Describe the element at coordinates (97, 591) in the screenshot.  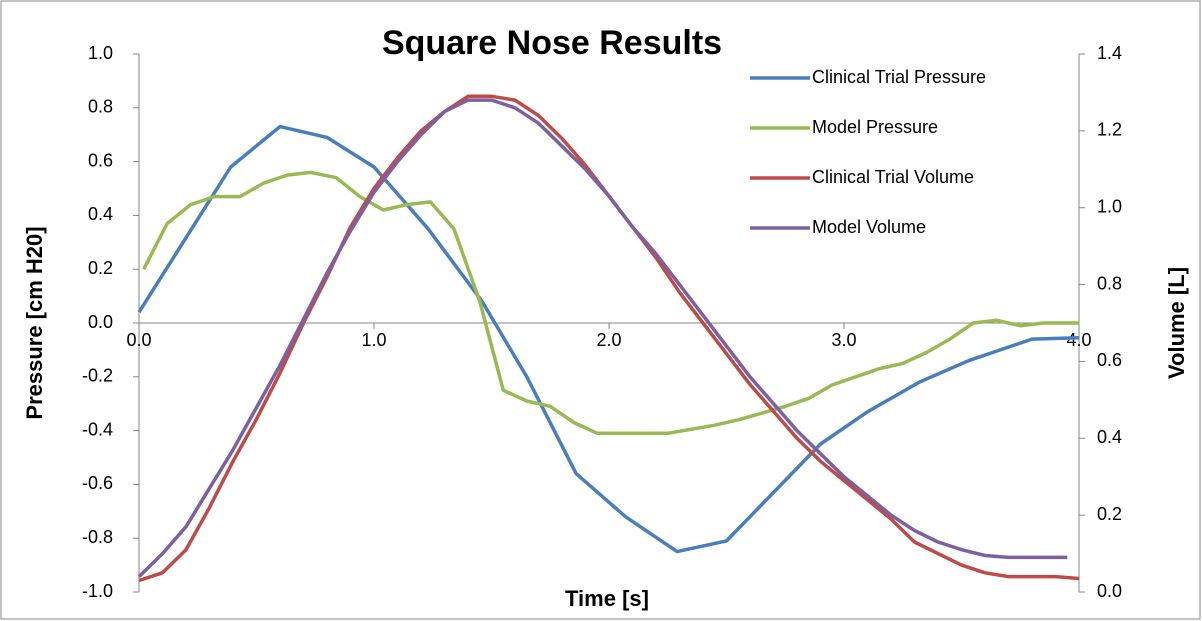
I see `y-tick-label: -1.0` at that location.